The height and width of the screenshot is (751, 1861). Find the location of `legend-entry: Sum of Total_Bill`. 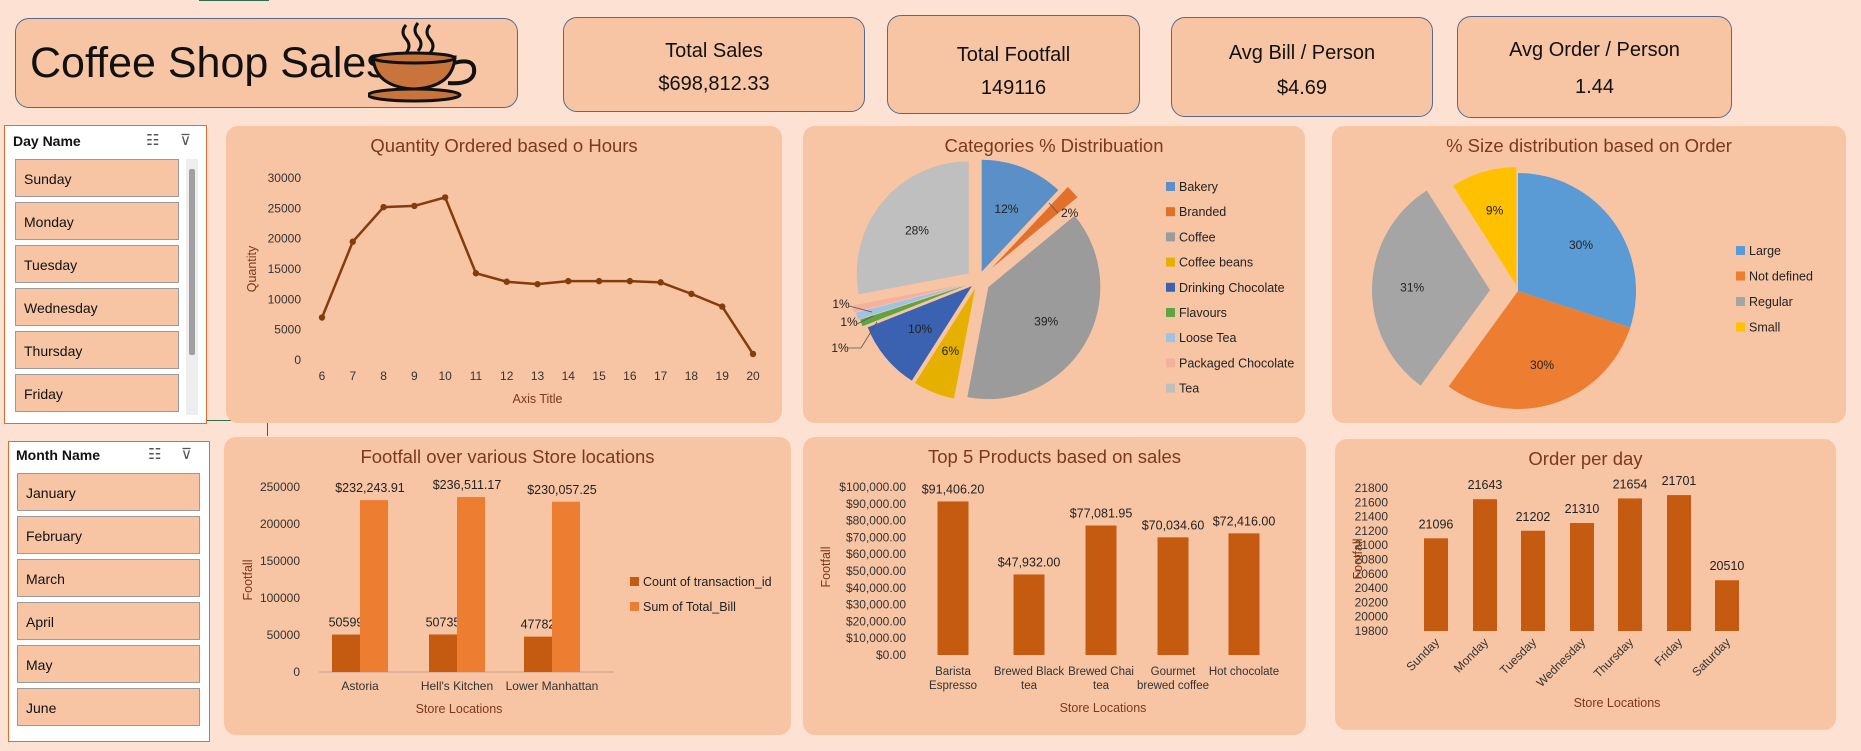

legend-entry: Sum of Total_Bill is located at coordinates (689, 607).